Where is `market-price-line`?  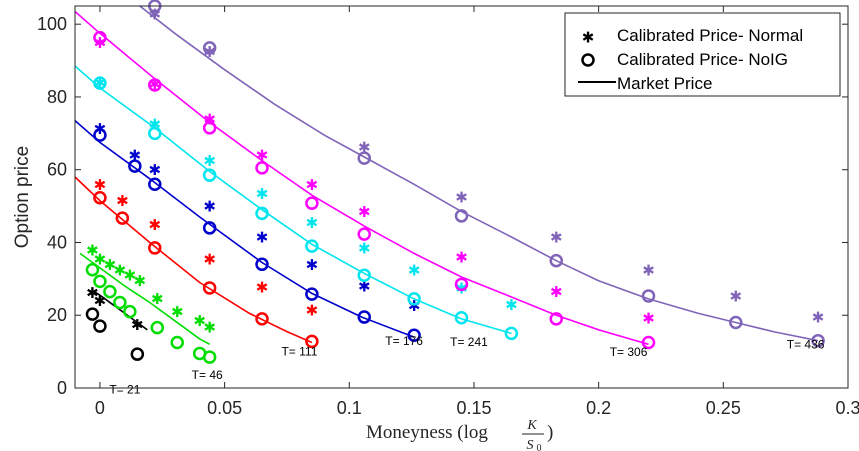
market-price-line is located at coordinates (145, 299).